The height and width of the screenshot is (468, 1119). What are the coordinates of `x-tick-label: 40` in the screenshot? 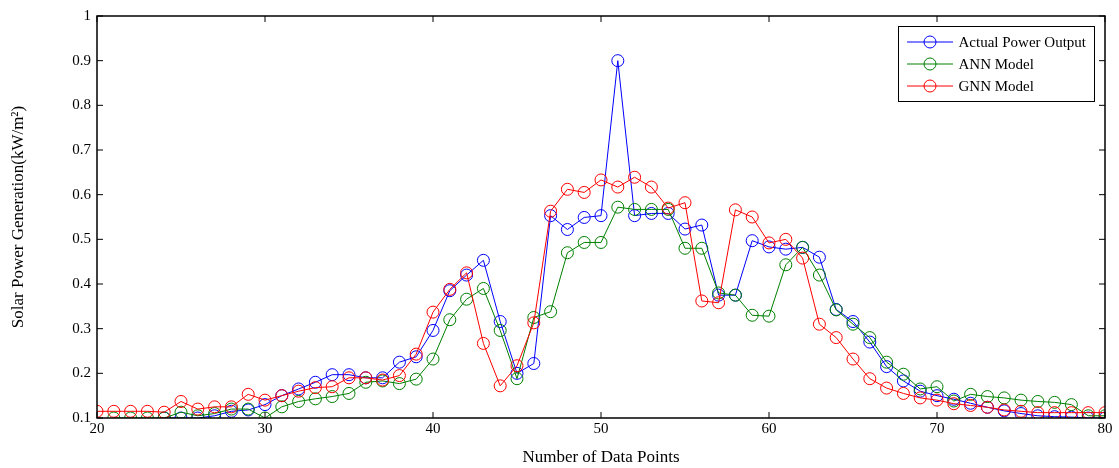 It's located at (433, 427).